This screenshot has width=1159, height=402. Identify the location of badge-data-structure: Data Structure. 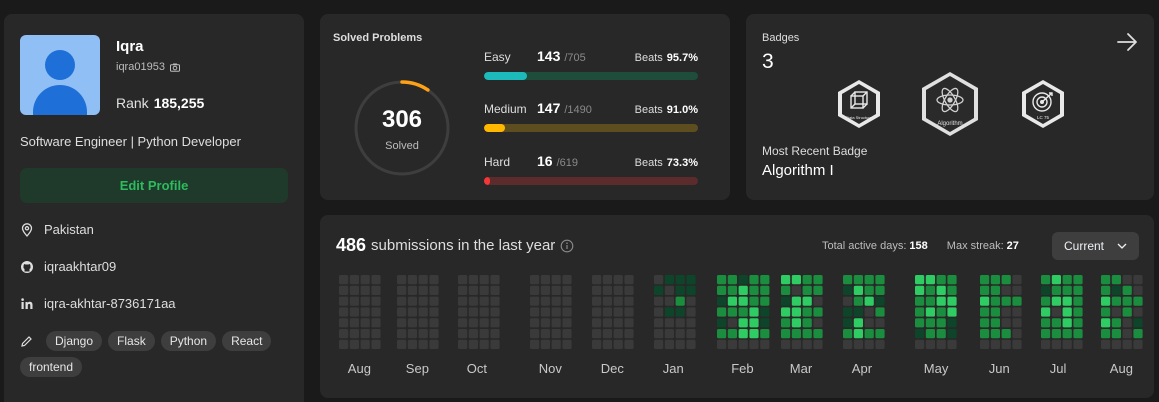
(859, 104).